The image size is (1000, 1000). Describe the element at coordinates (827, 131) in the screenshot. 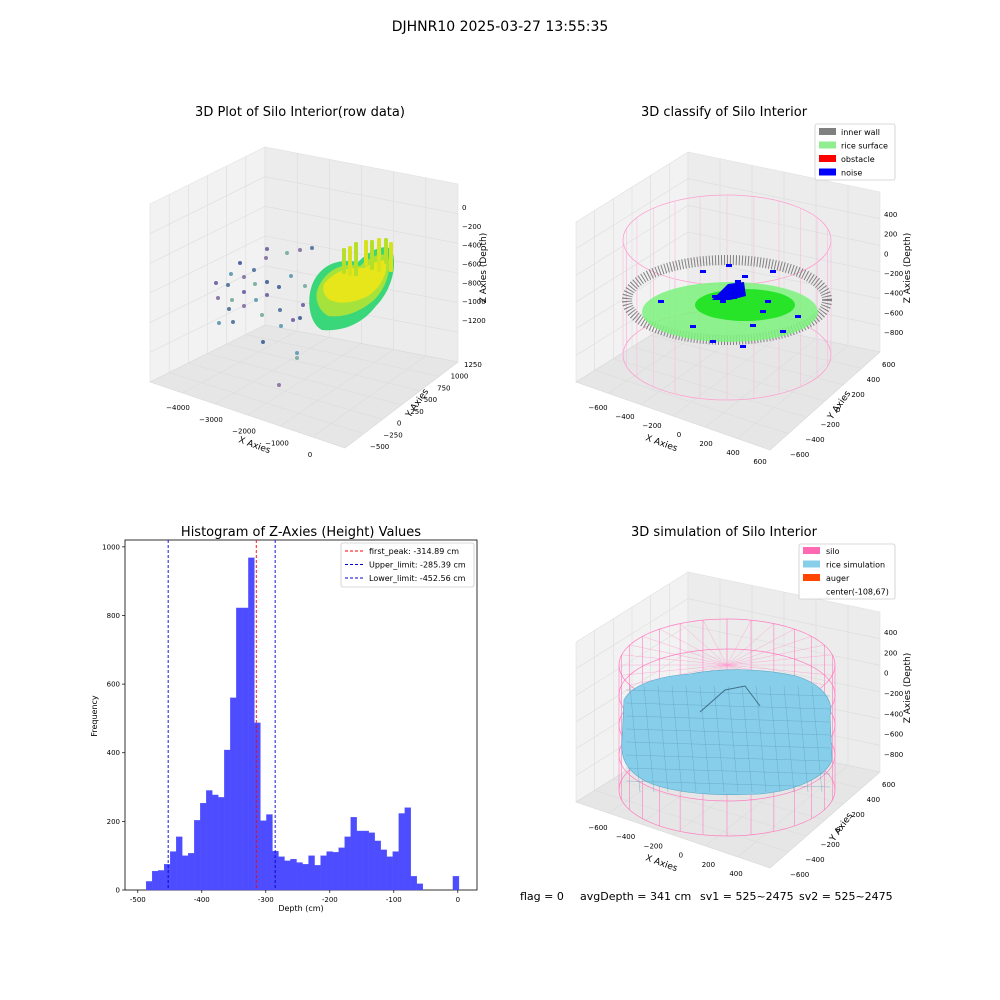

I see `classify-legend-swatch` at that location.